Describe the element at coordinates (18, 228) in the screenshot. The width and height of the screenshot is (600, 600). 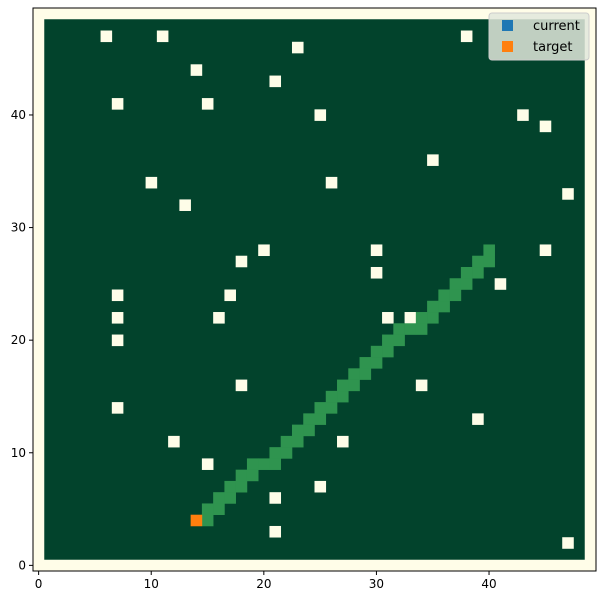
I see `y-tick-label: 30` at that location.